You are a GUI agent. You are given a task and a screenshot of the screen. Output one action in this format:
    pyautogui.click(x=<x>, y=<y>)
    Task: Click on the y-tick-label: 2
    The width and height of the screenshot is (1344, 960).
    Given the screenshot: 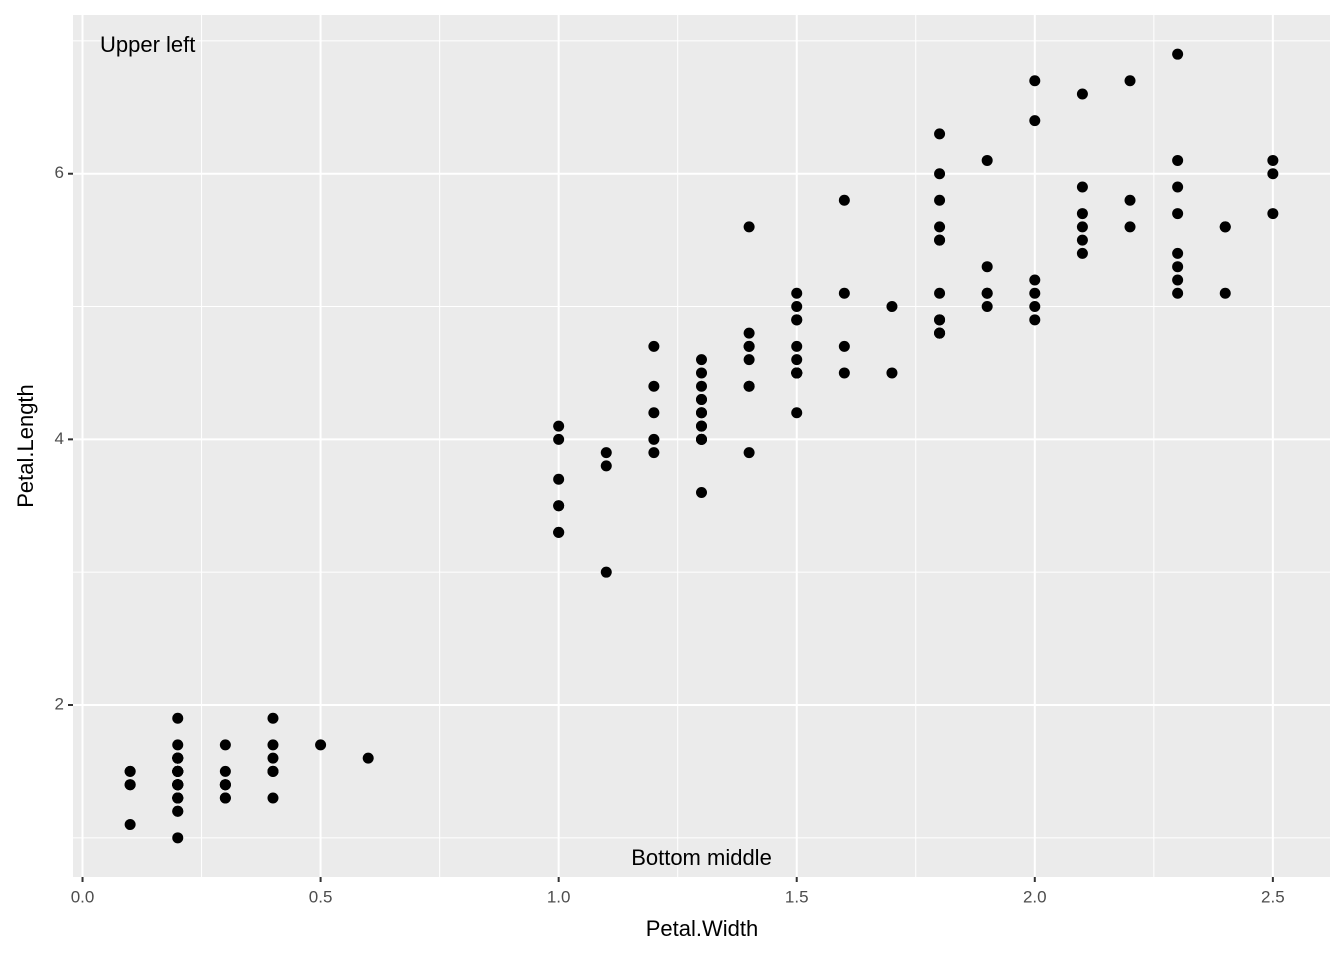 What is the action you would take?
    pyautogui.click(x=59, y=703)
    